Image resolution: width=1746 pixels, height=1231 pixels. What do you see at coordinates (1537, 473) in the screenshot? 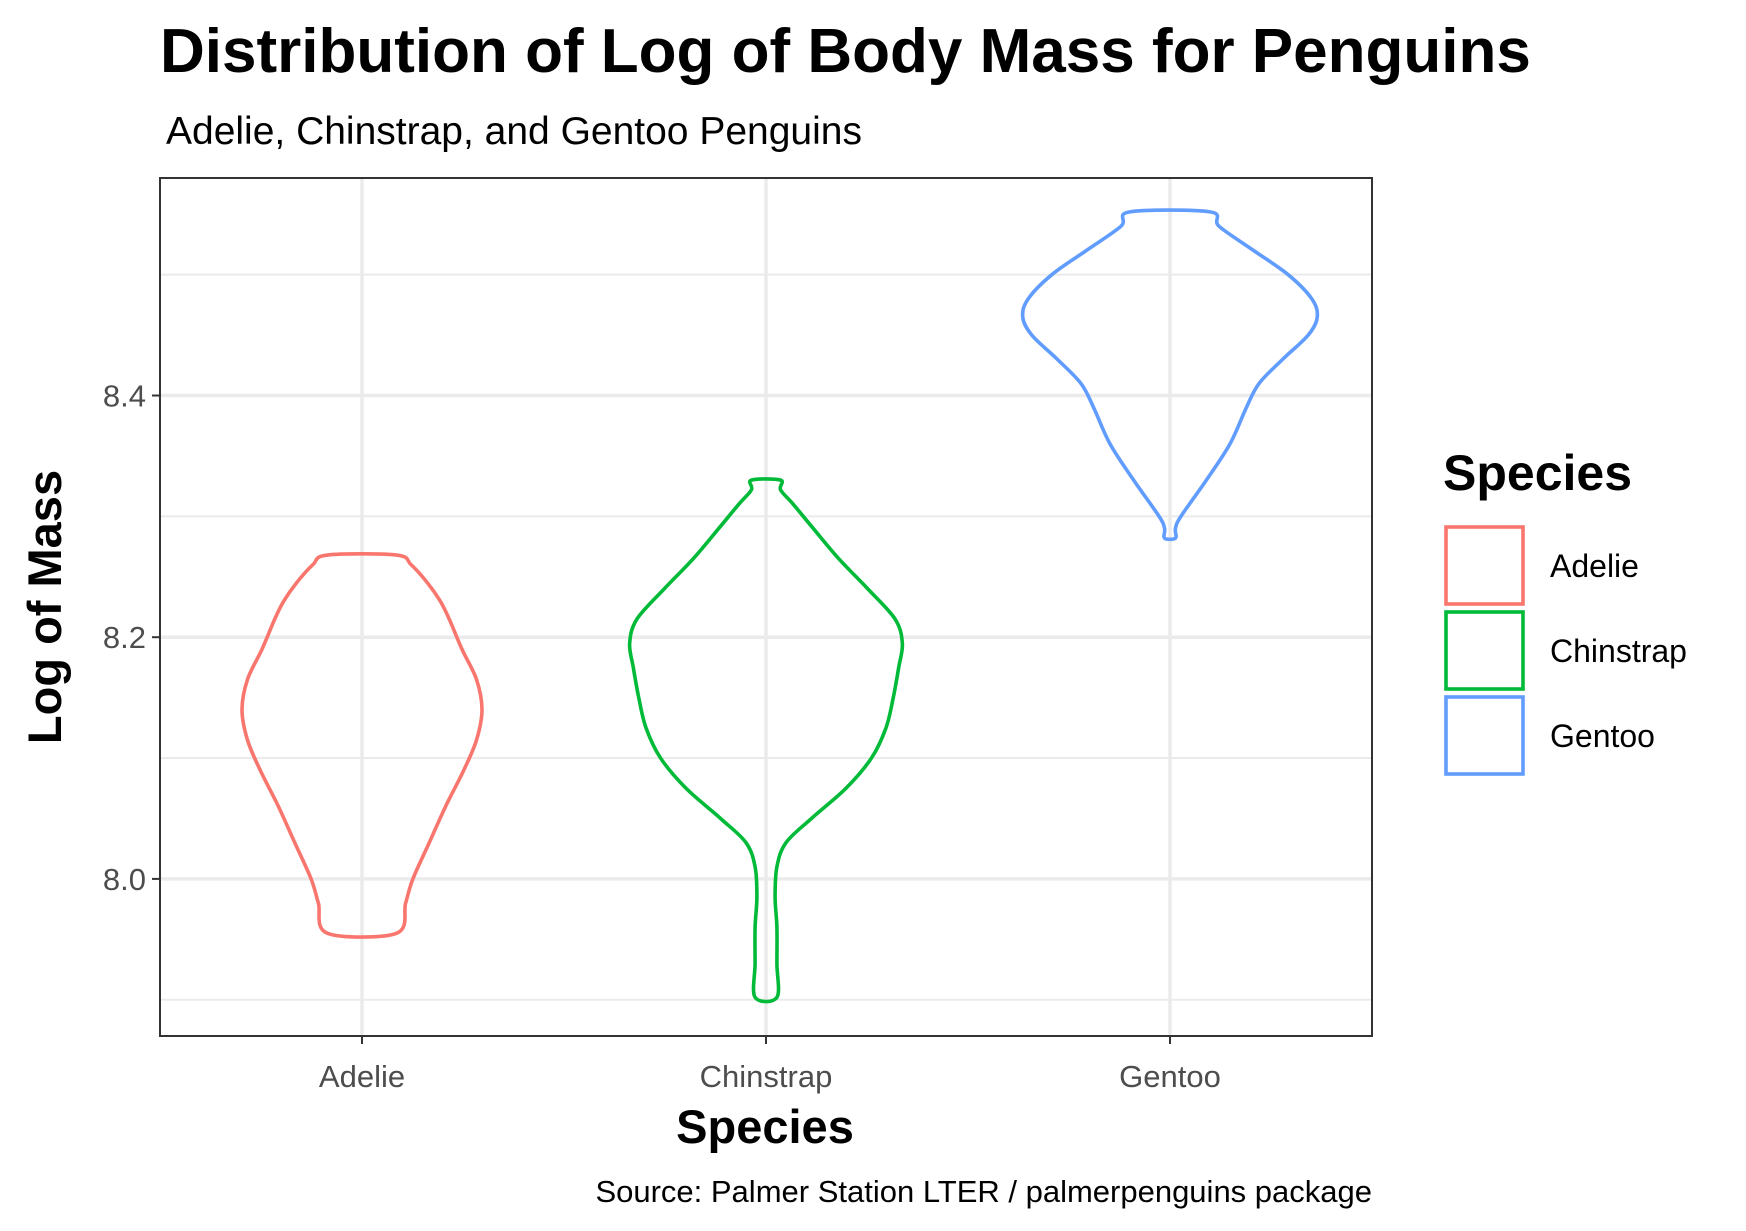
I see `legend-title: Species` at bounding box center [1537, 473].